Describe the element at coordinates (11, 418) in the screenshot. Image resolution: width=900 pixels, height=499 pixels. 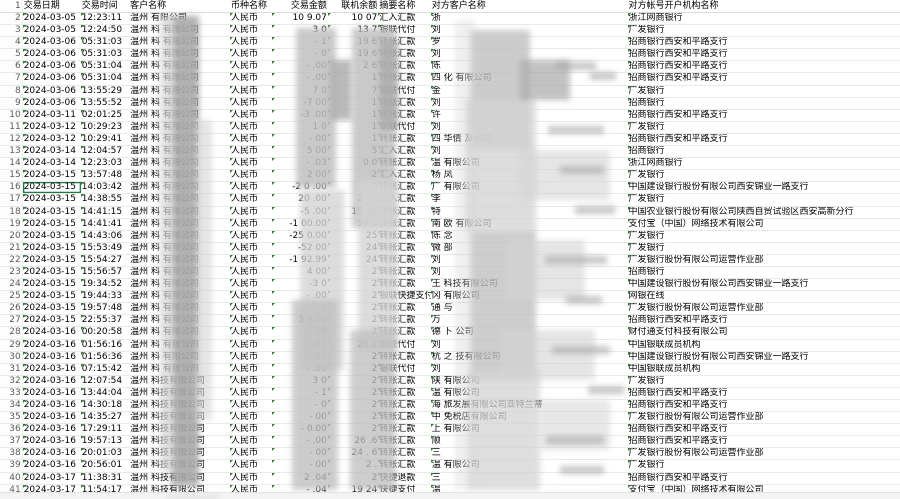
I see `row-number: 35` at that location.